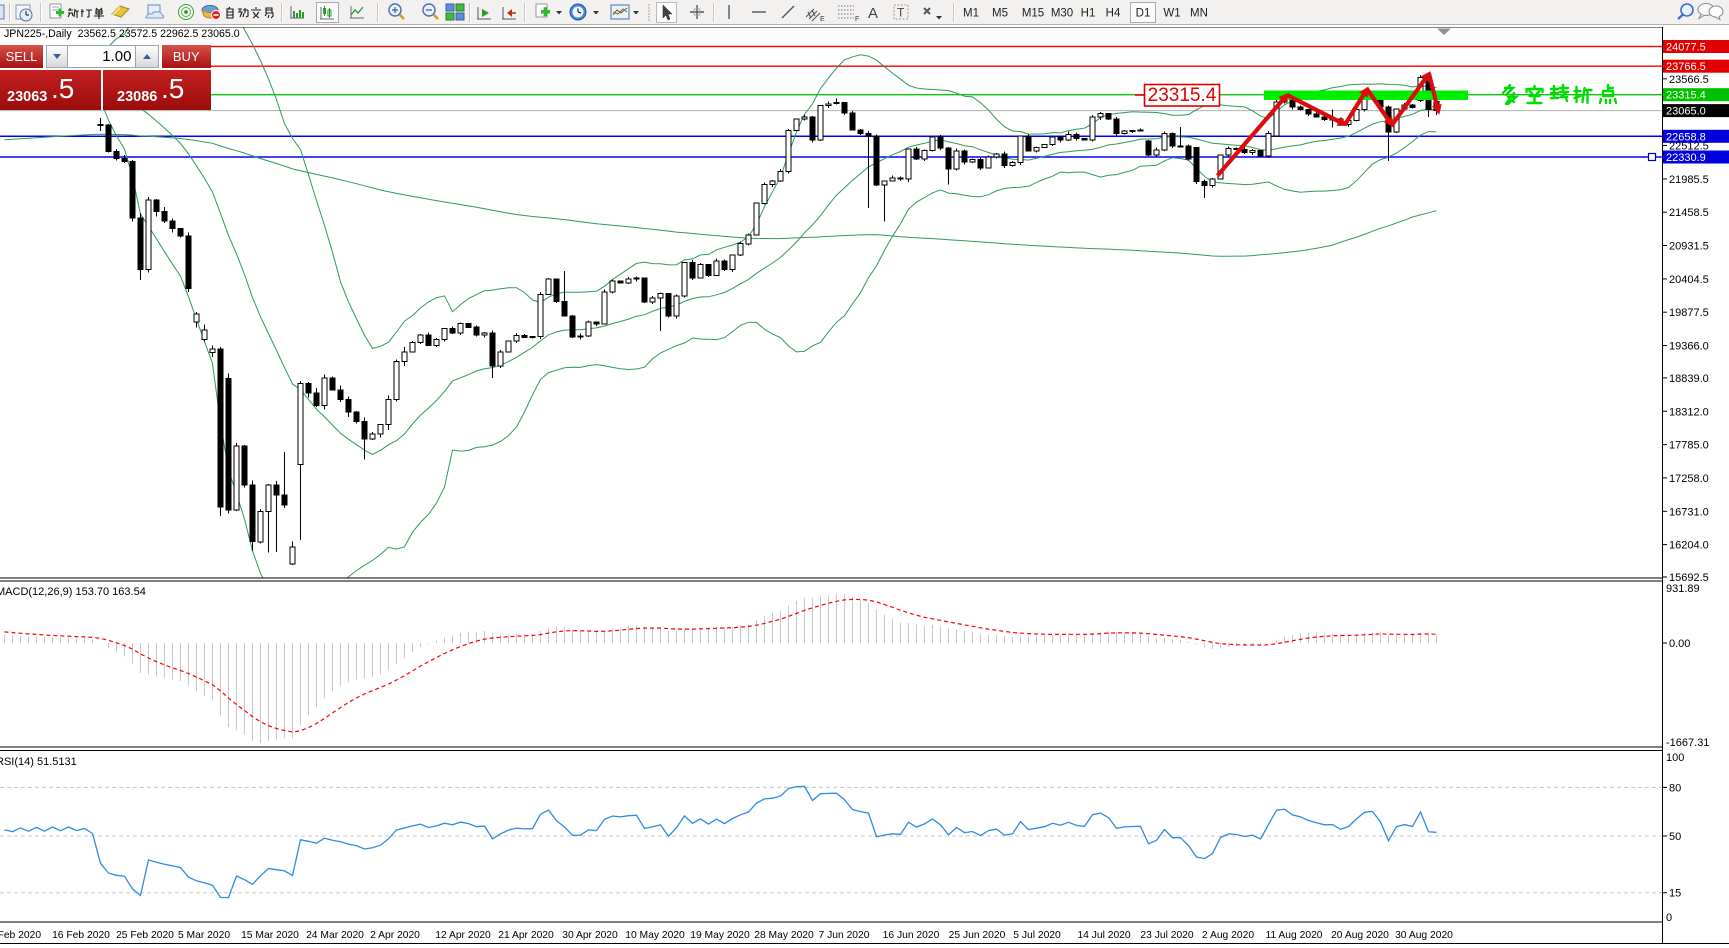  Describe the element at coordinates (1686, 67) in the screenshot. I see `svg-text: 23766.5` at that location.